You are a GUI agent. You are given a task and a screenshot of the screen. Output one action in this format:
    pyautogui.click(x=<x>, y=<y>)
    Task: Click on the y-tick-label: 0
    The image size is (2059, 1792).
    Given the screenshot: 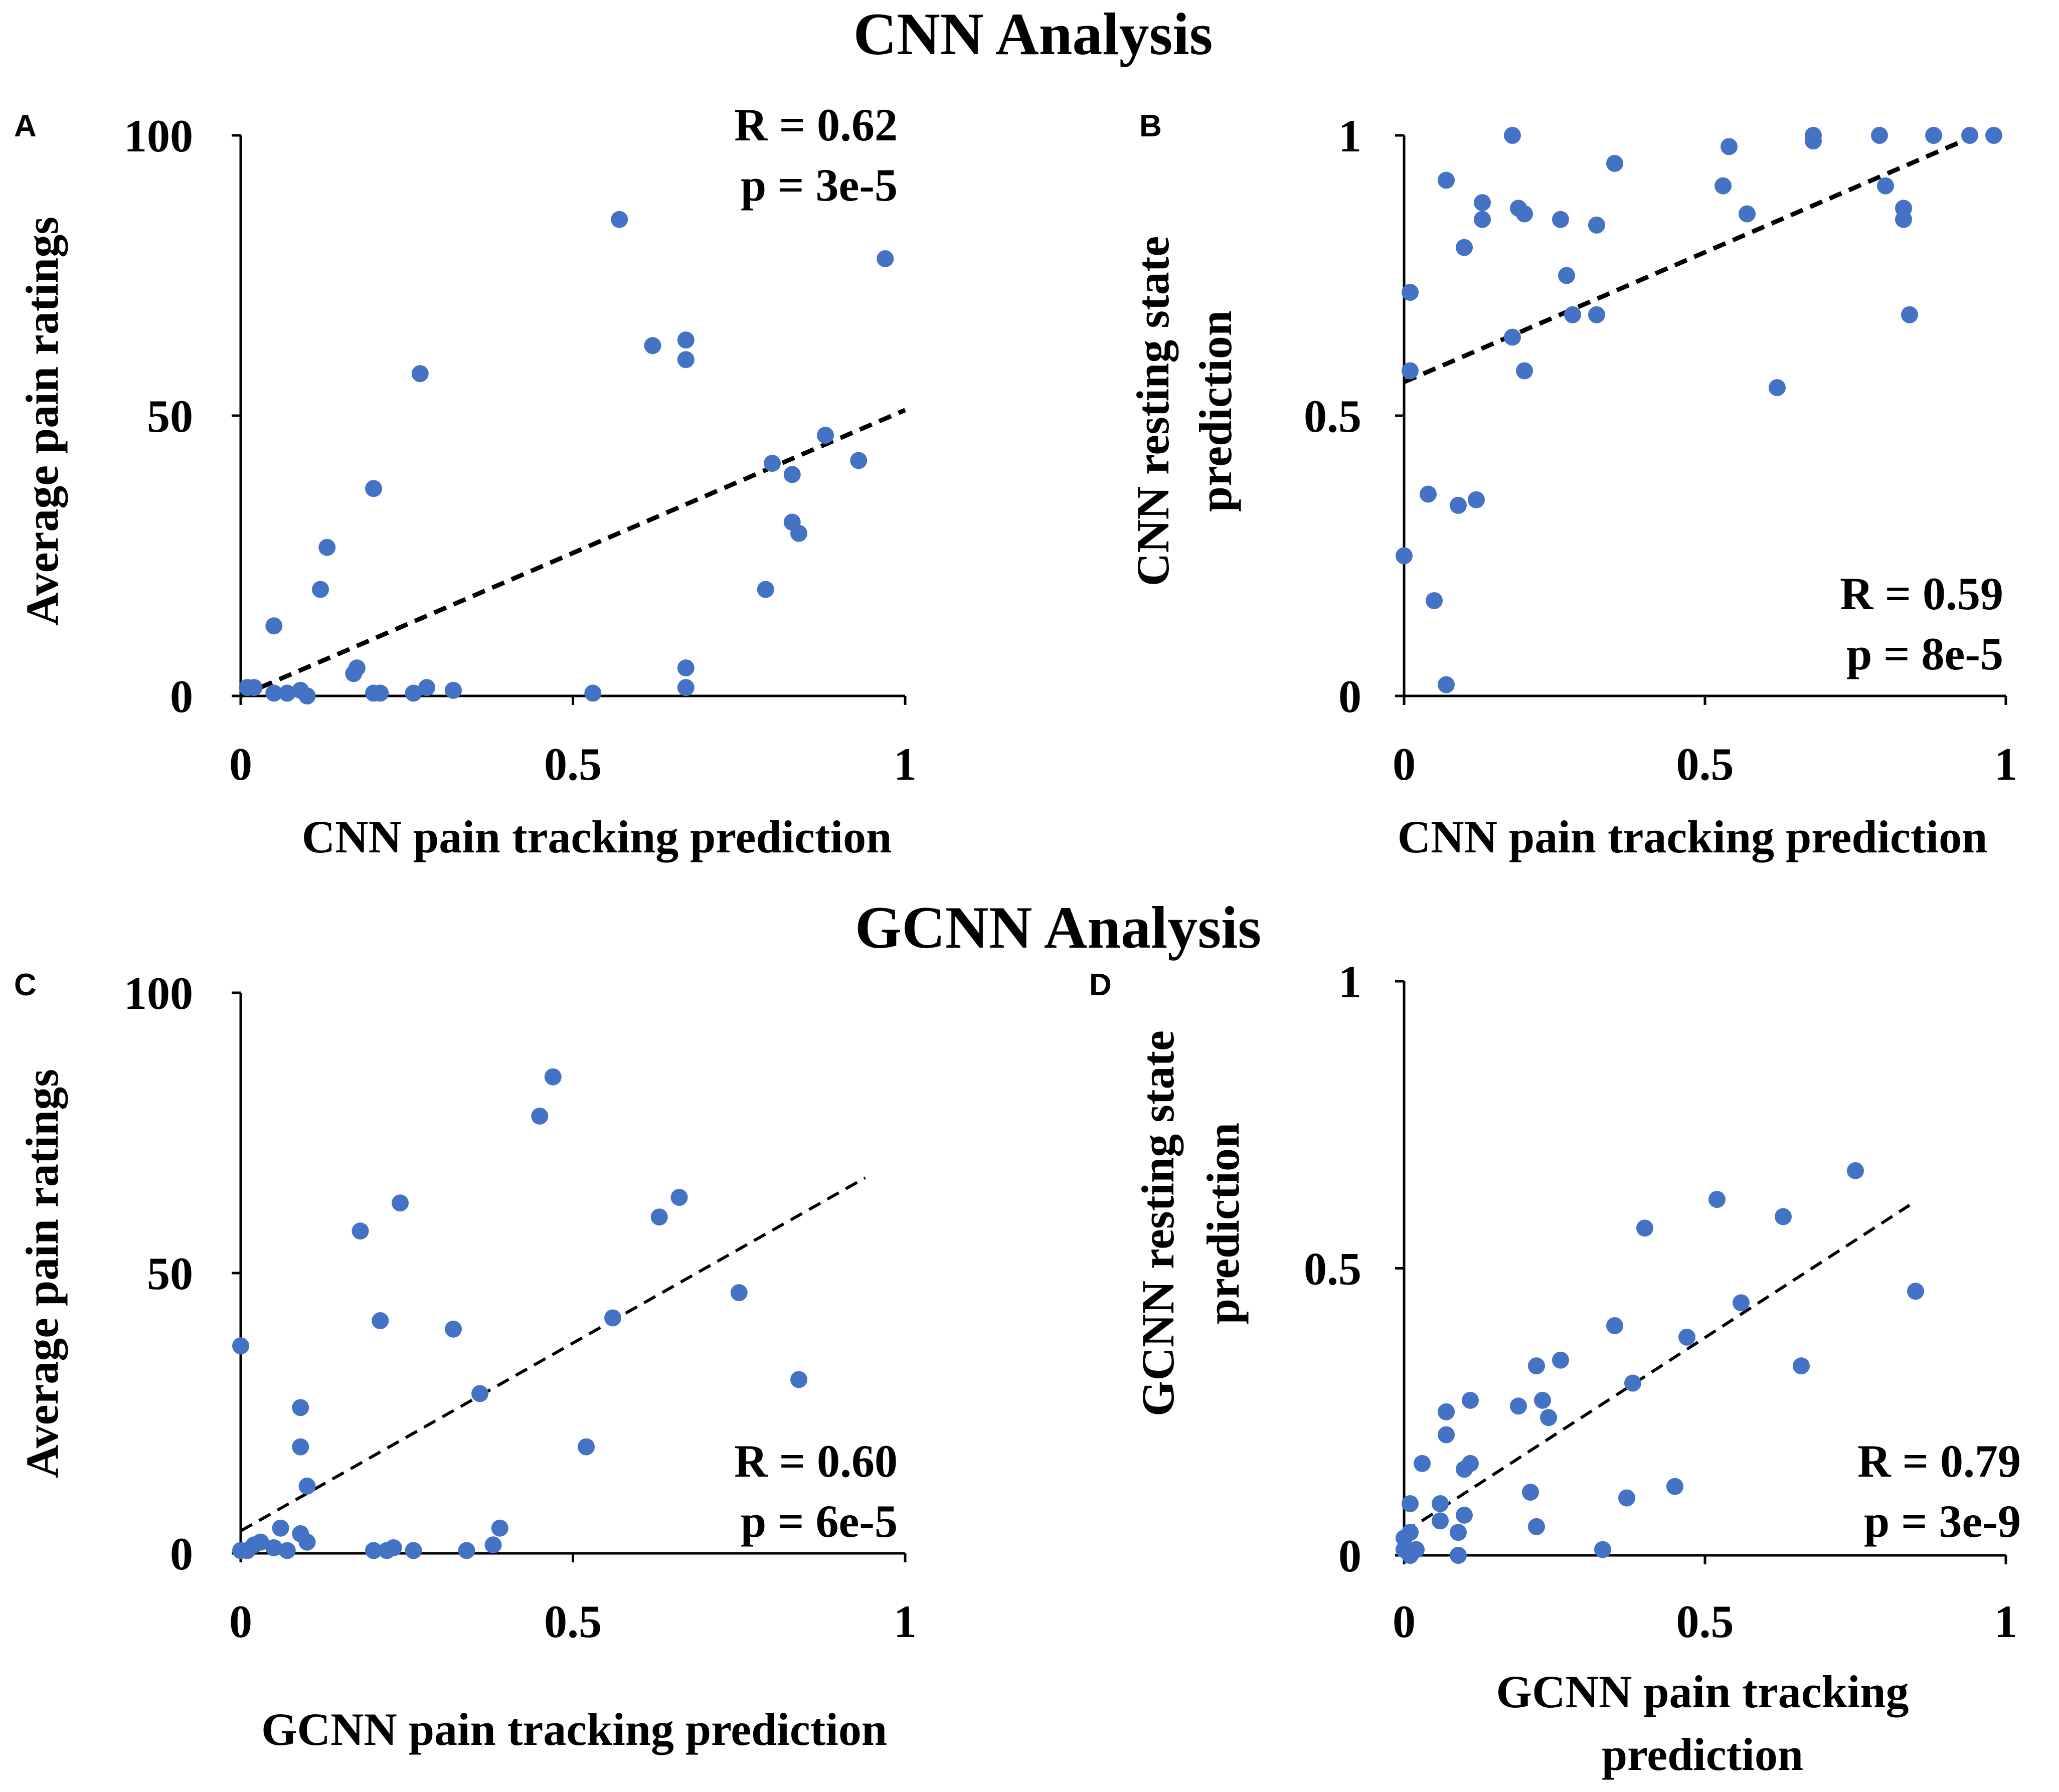 What is the action you would take?
    pyautogui.click(x=1350, y=1555)
    